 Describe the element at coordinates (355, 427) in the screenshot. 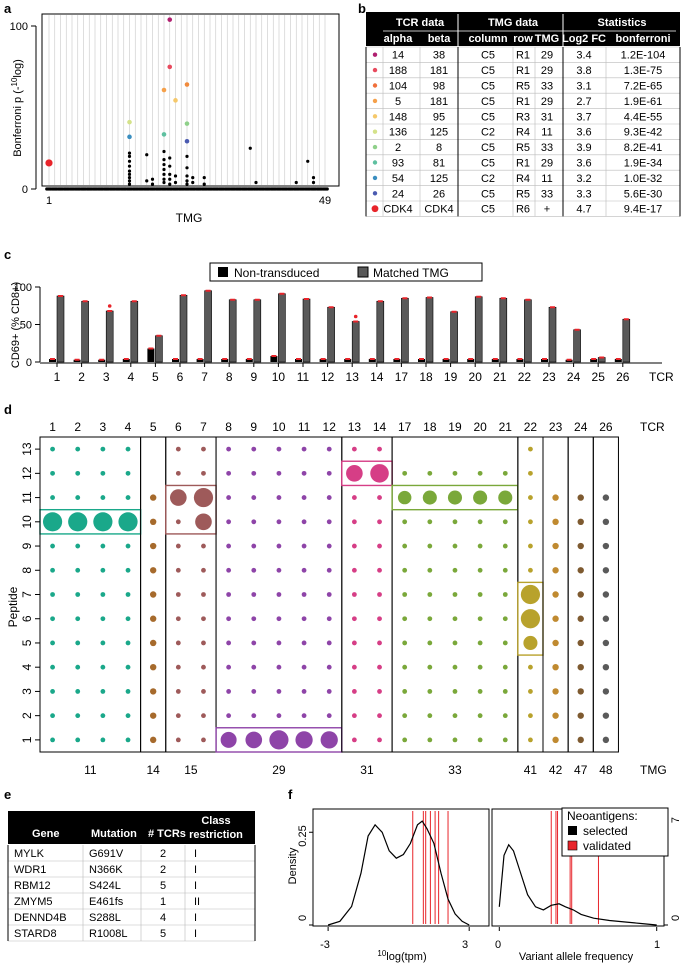

I see `tcr-label: 13` at that location.